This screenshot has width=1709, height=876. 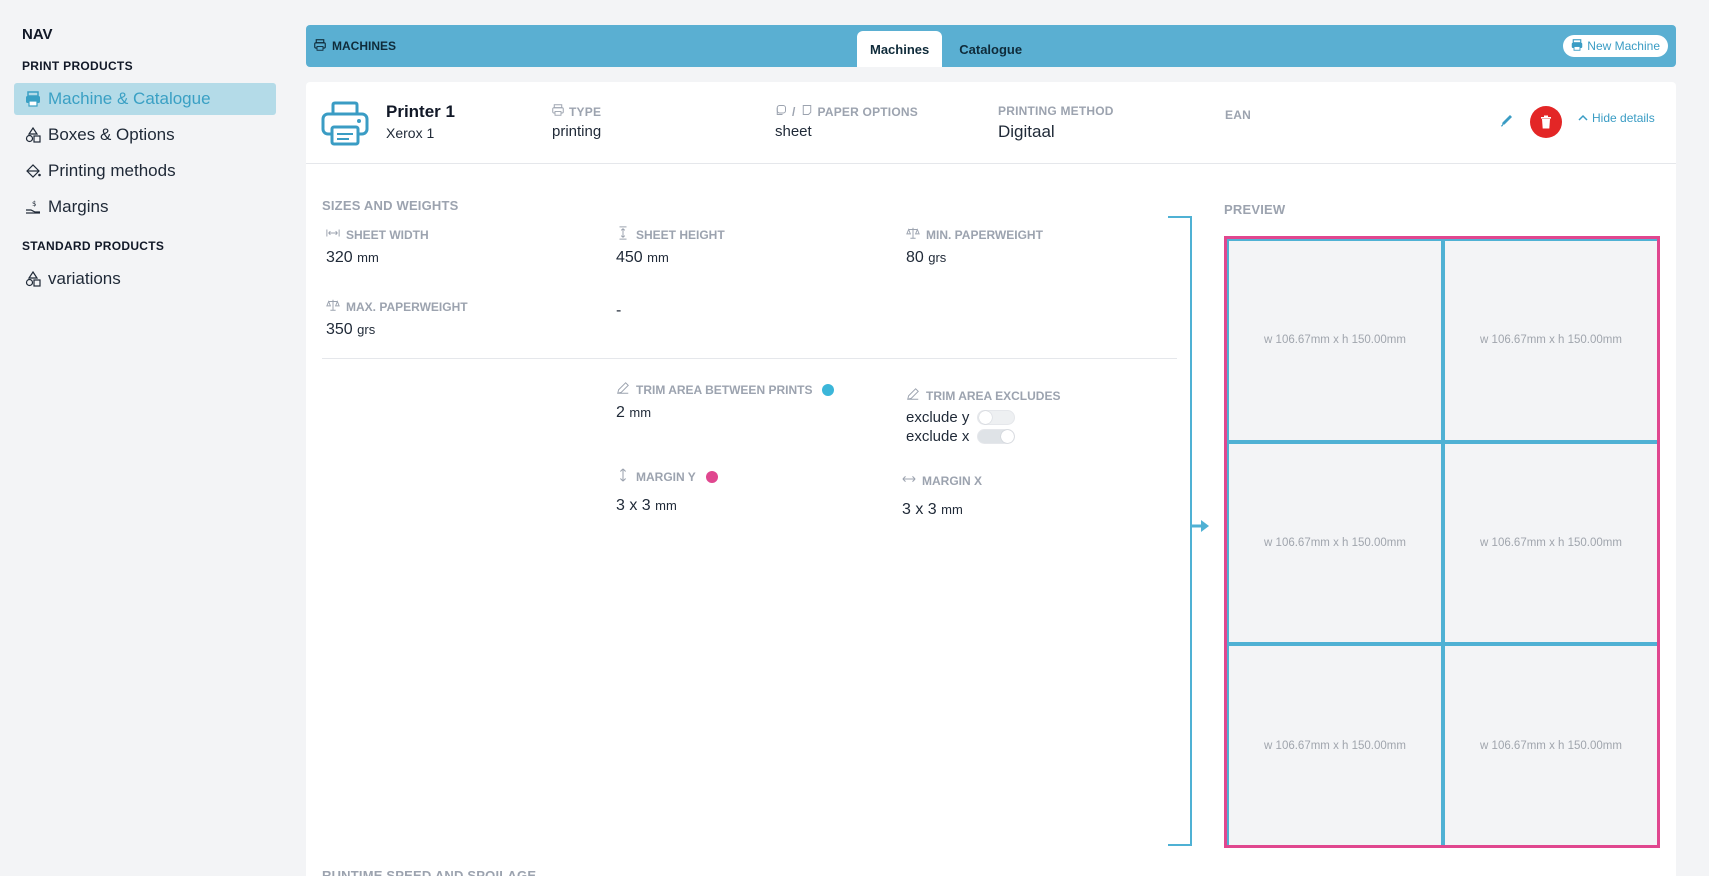 I want to click on exclude-x-toggle, so click(x=996, y=436).